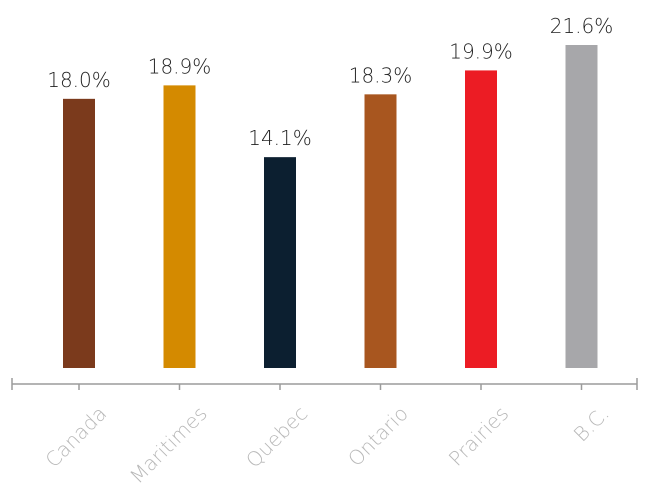 The width and height of the screenshot is (649, 497). I want to click on category-label: Canada, so click(75, 436).